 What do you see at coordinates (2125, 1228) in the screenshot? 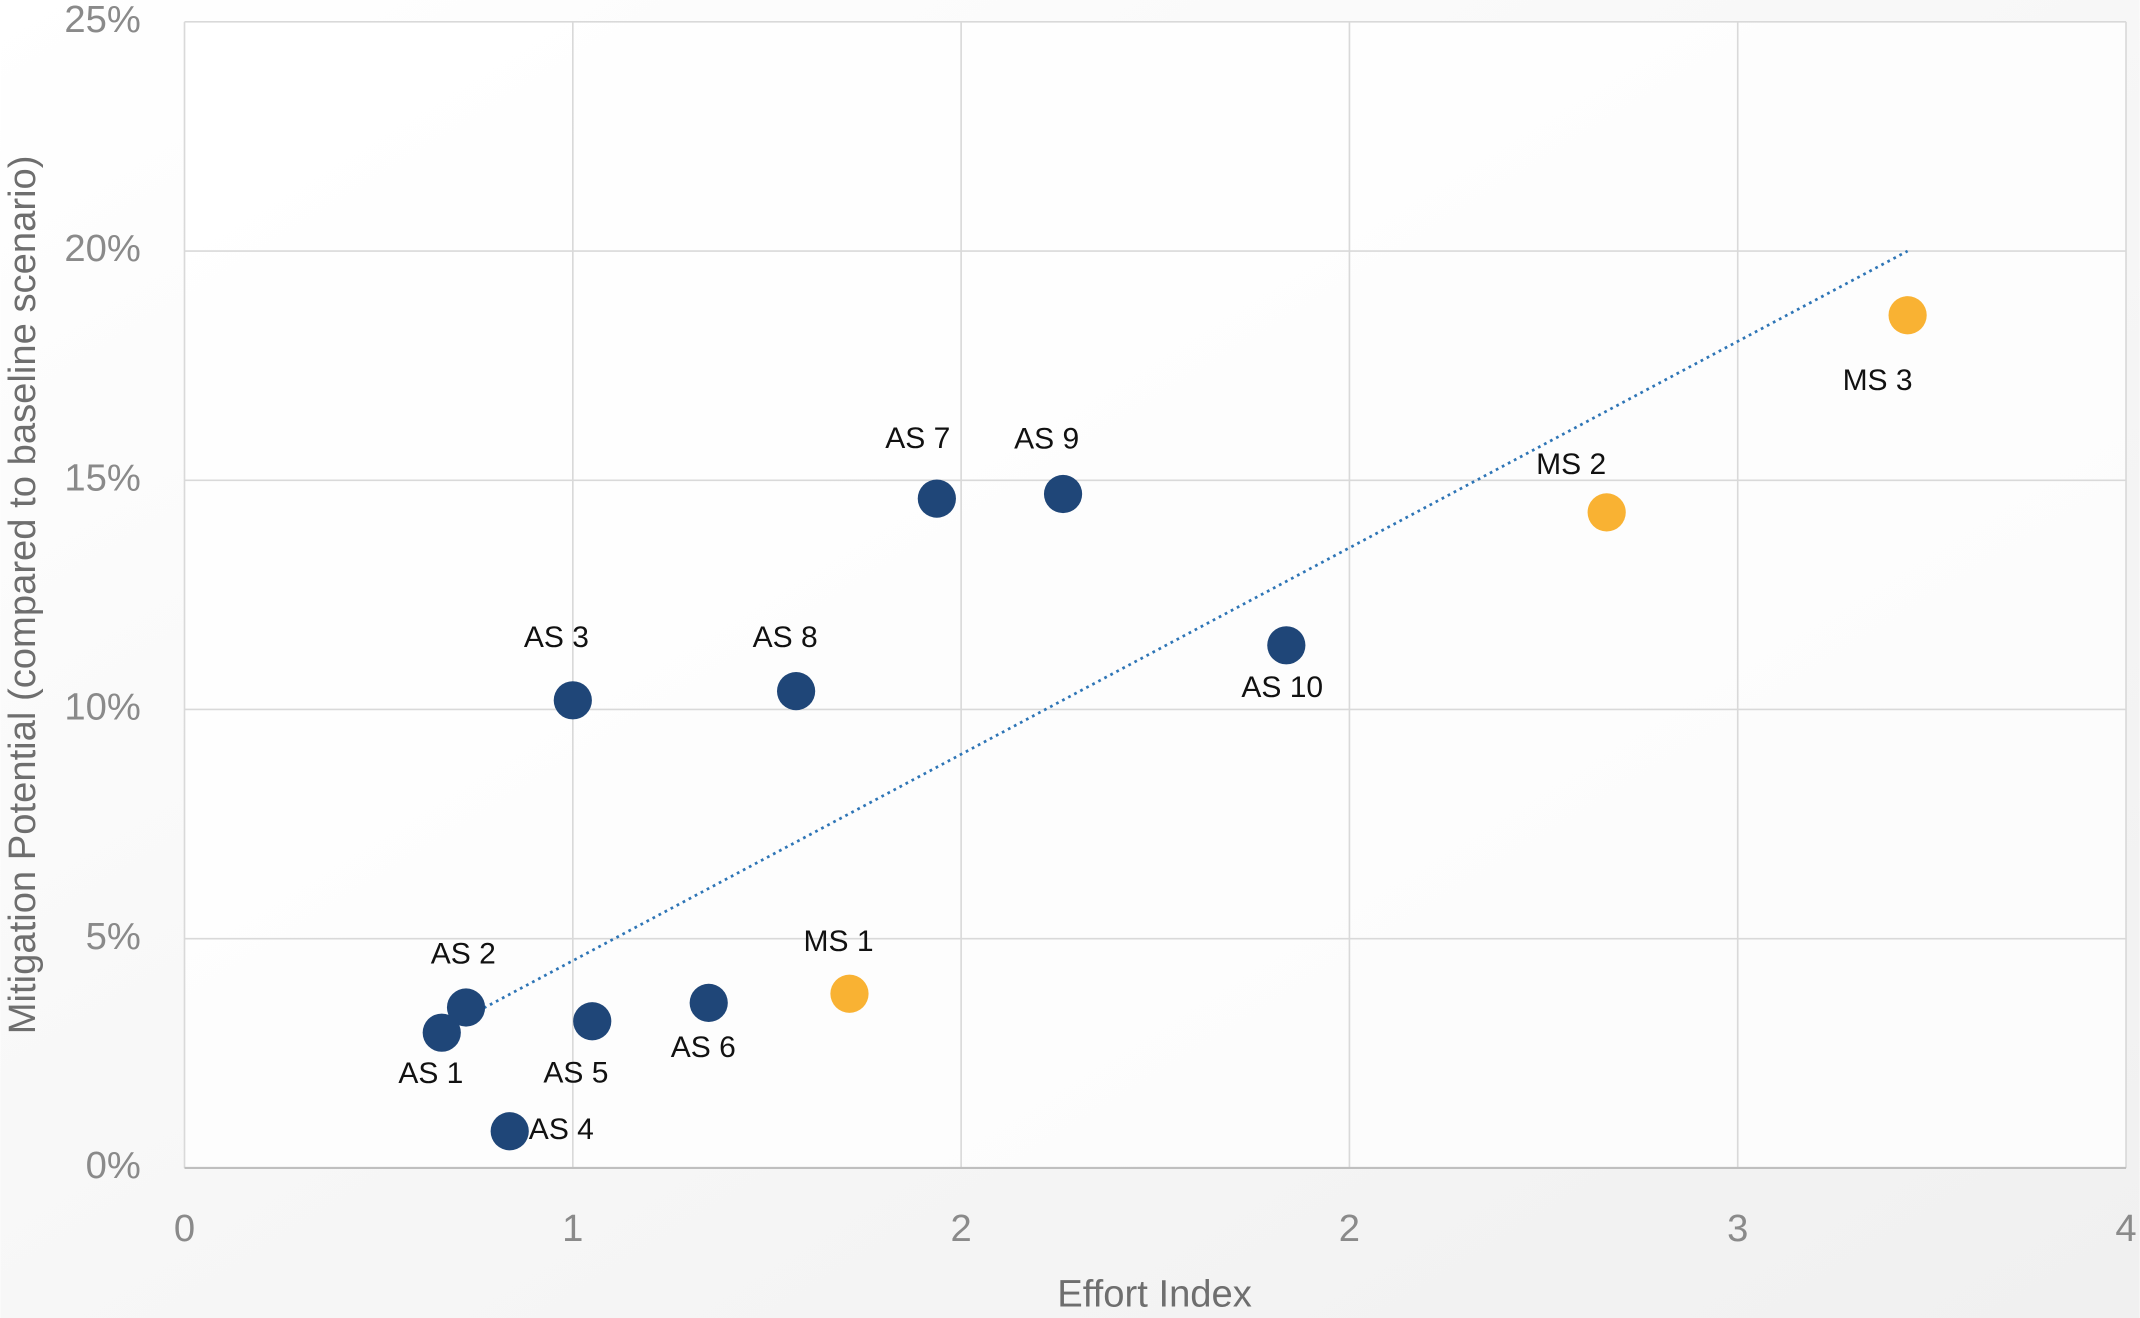
I see `x-tick-label: 4` at bounding box center [2125, 1228].